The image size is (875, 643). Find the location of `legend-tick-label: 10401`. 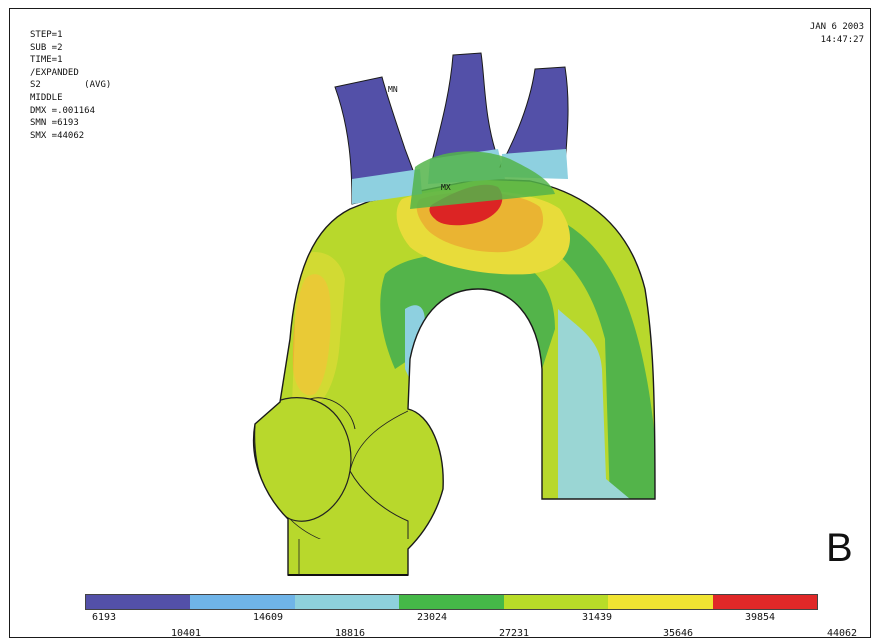

legend-tick-label: 10401 is located at coordinates (186, 633).